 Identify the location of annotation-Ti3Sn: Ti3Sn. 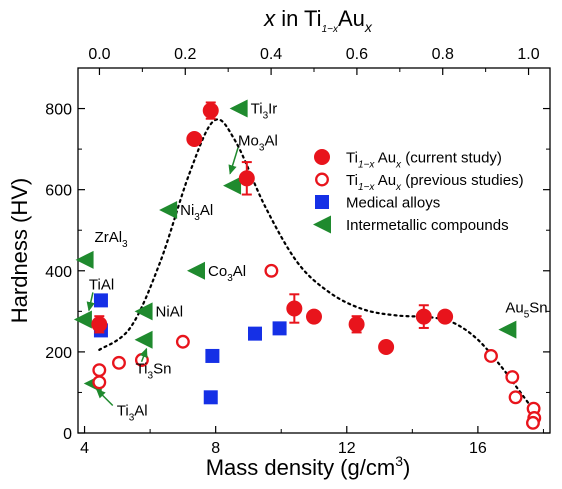
(154, 371).